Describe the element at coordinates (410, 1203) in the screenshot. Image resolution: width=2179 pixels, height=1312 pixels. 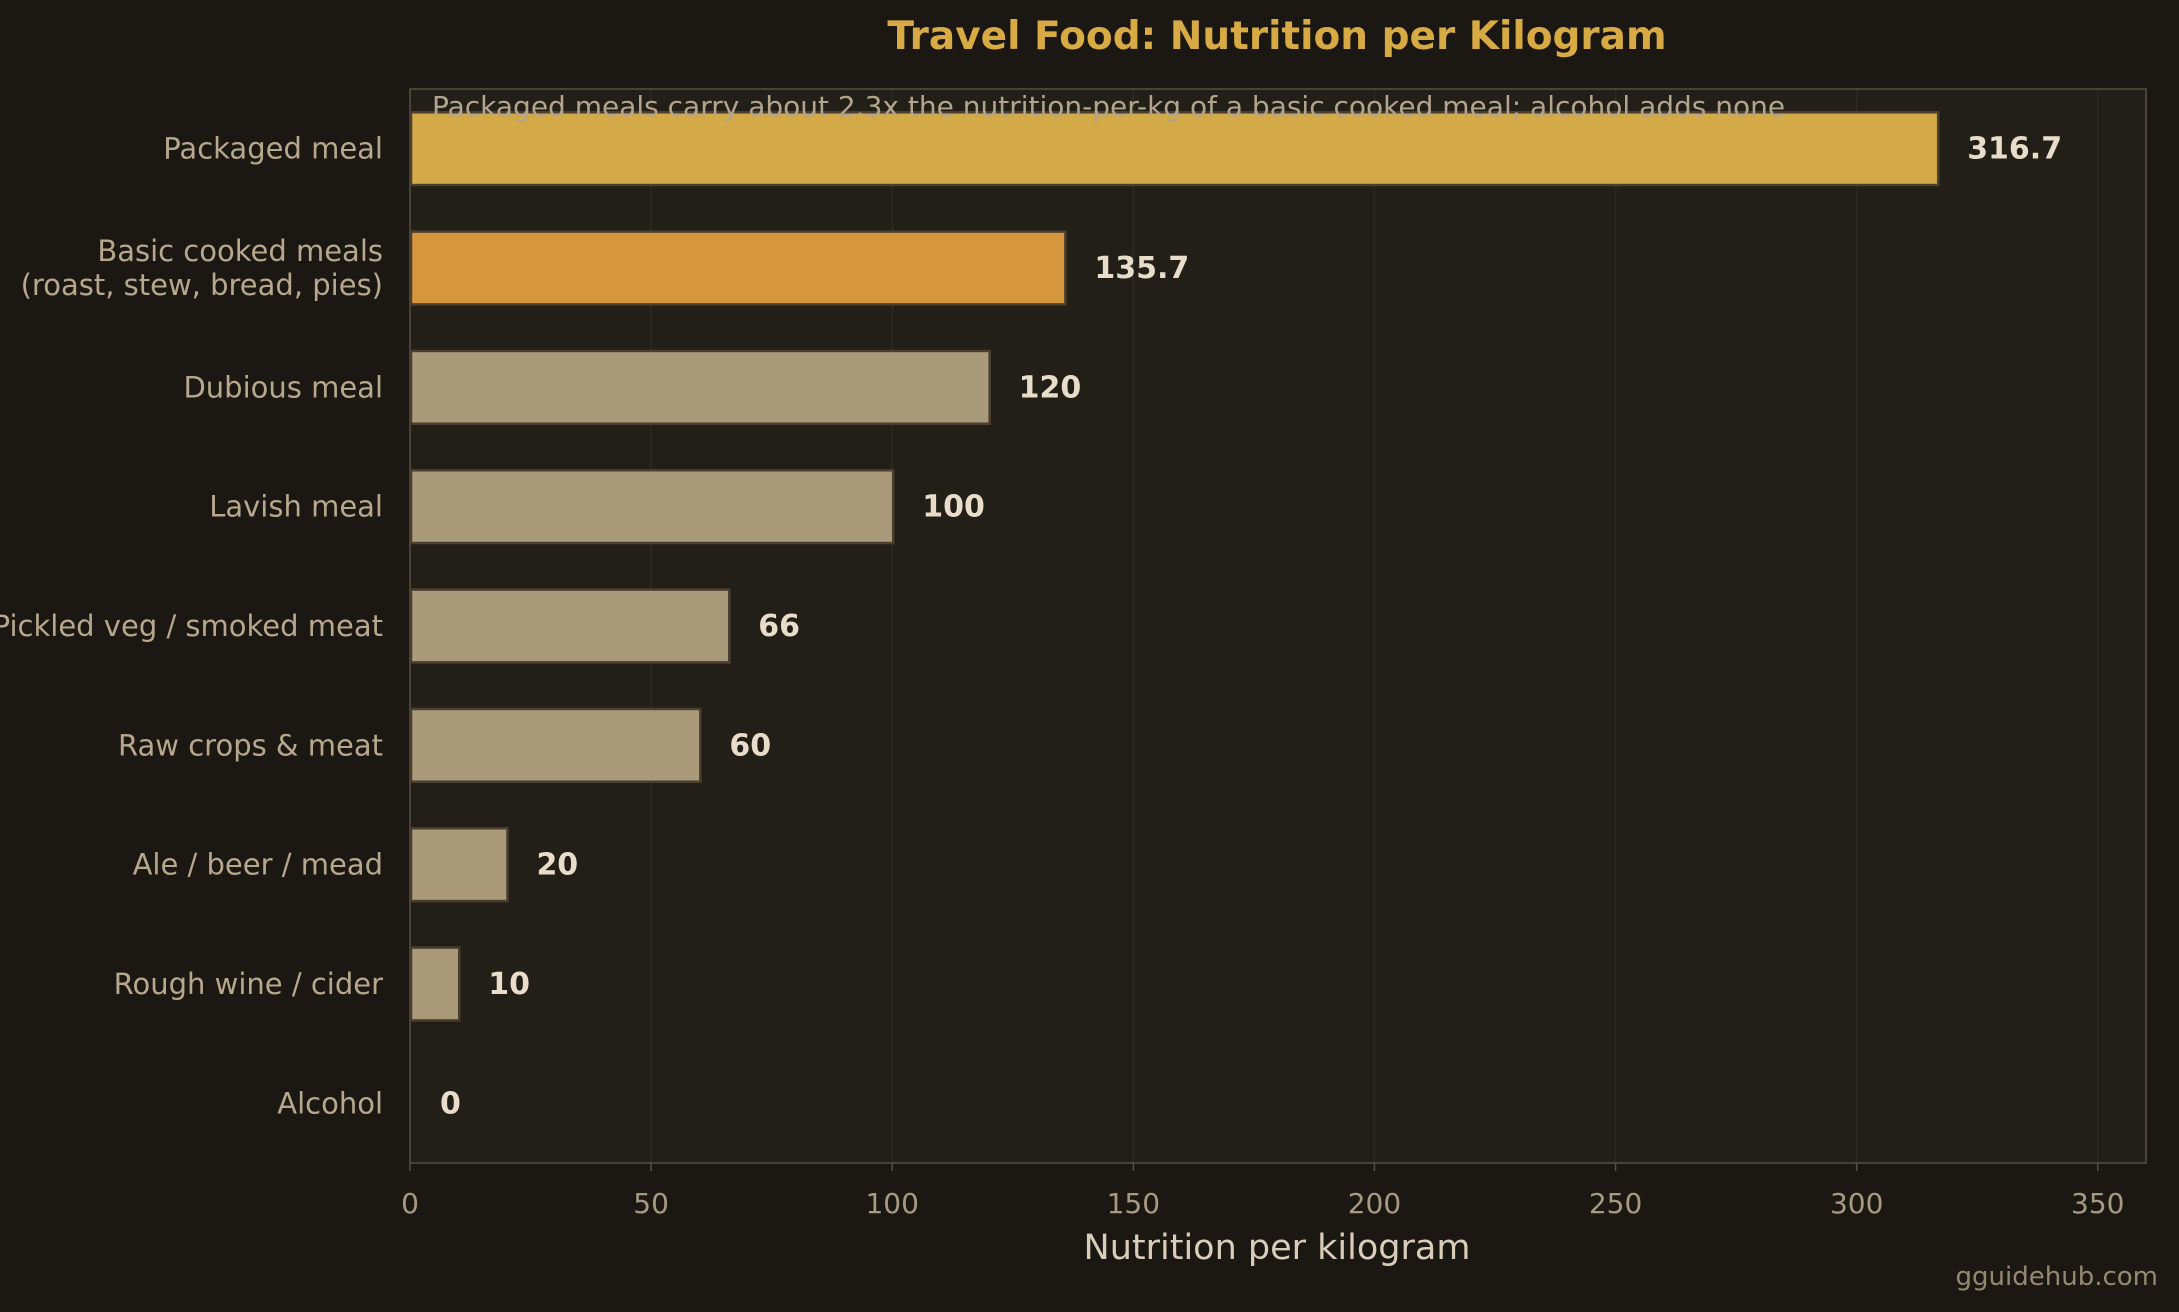
I see `x-tick-label: 0` at that location.